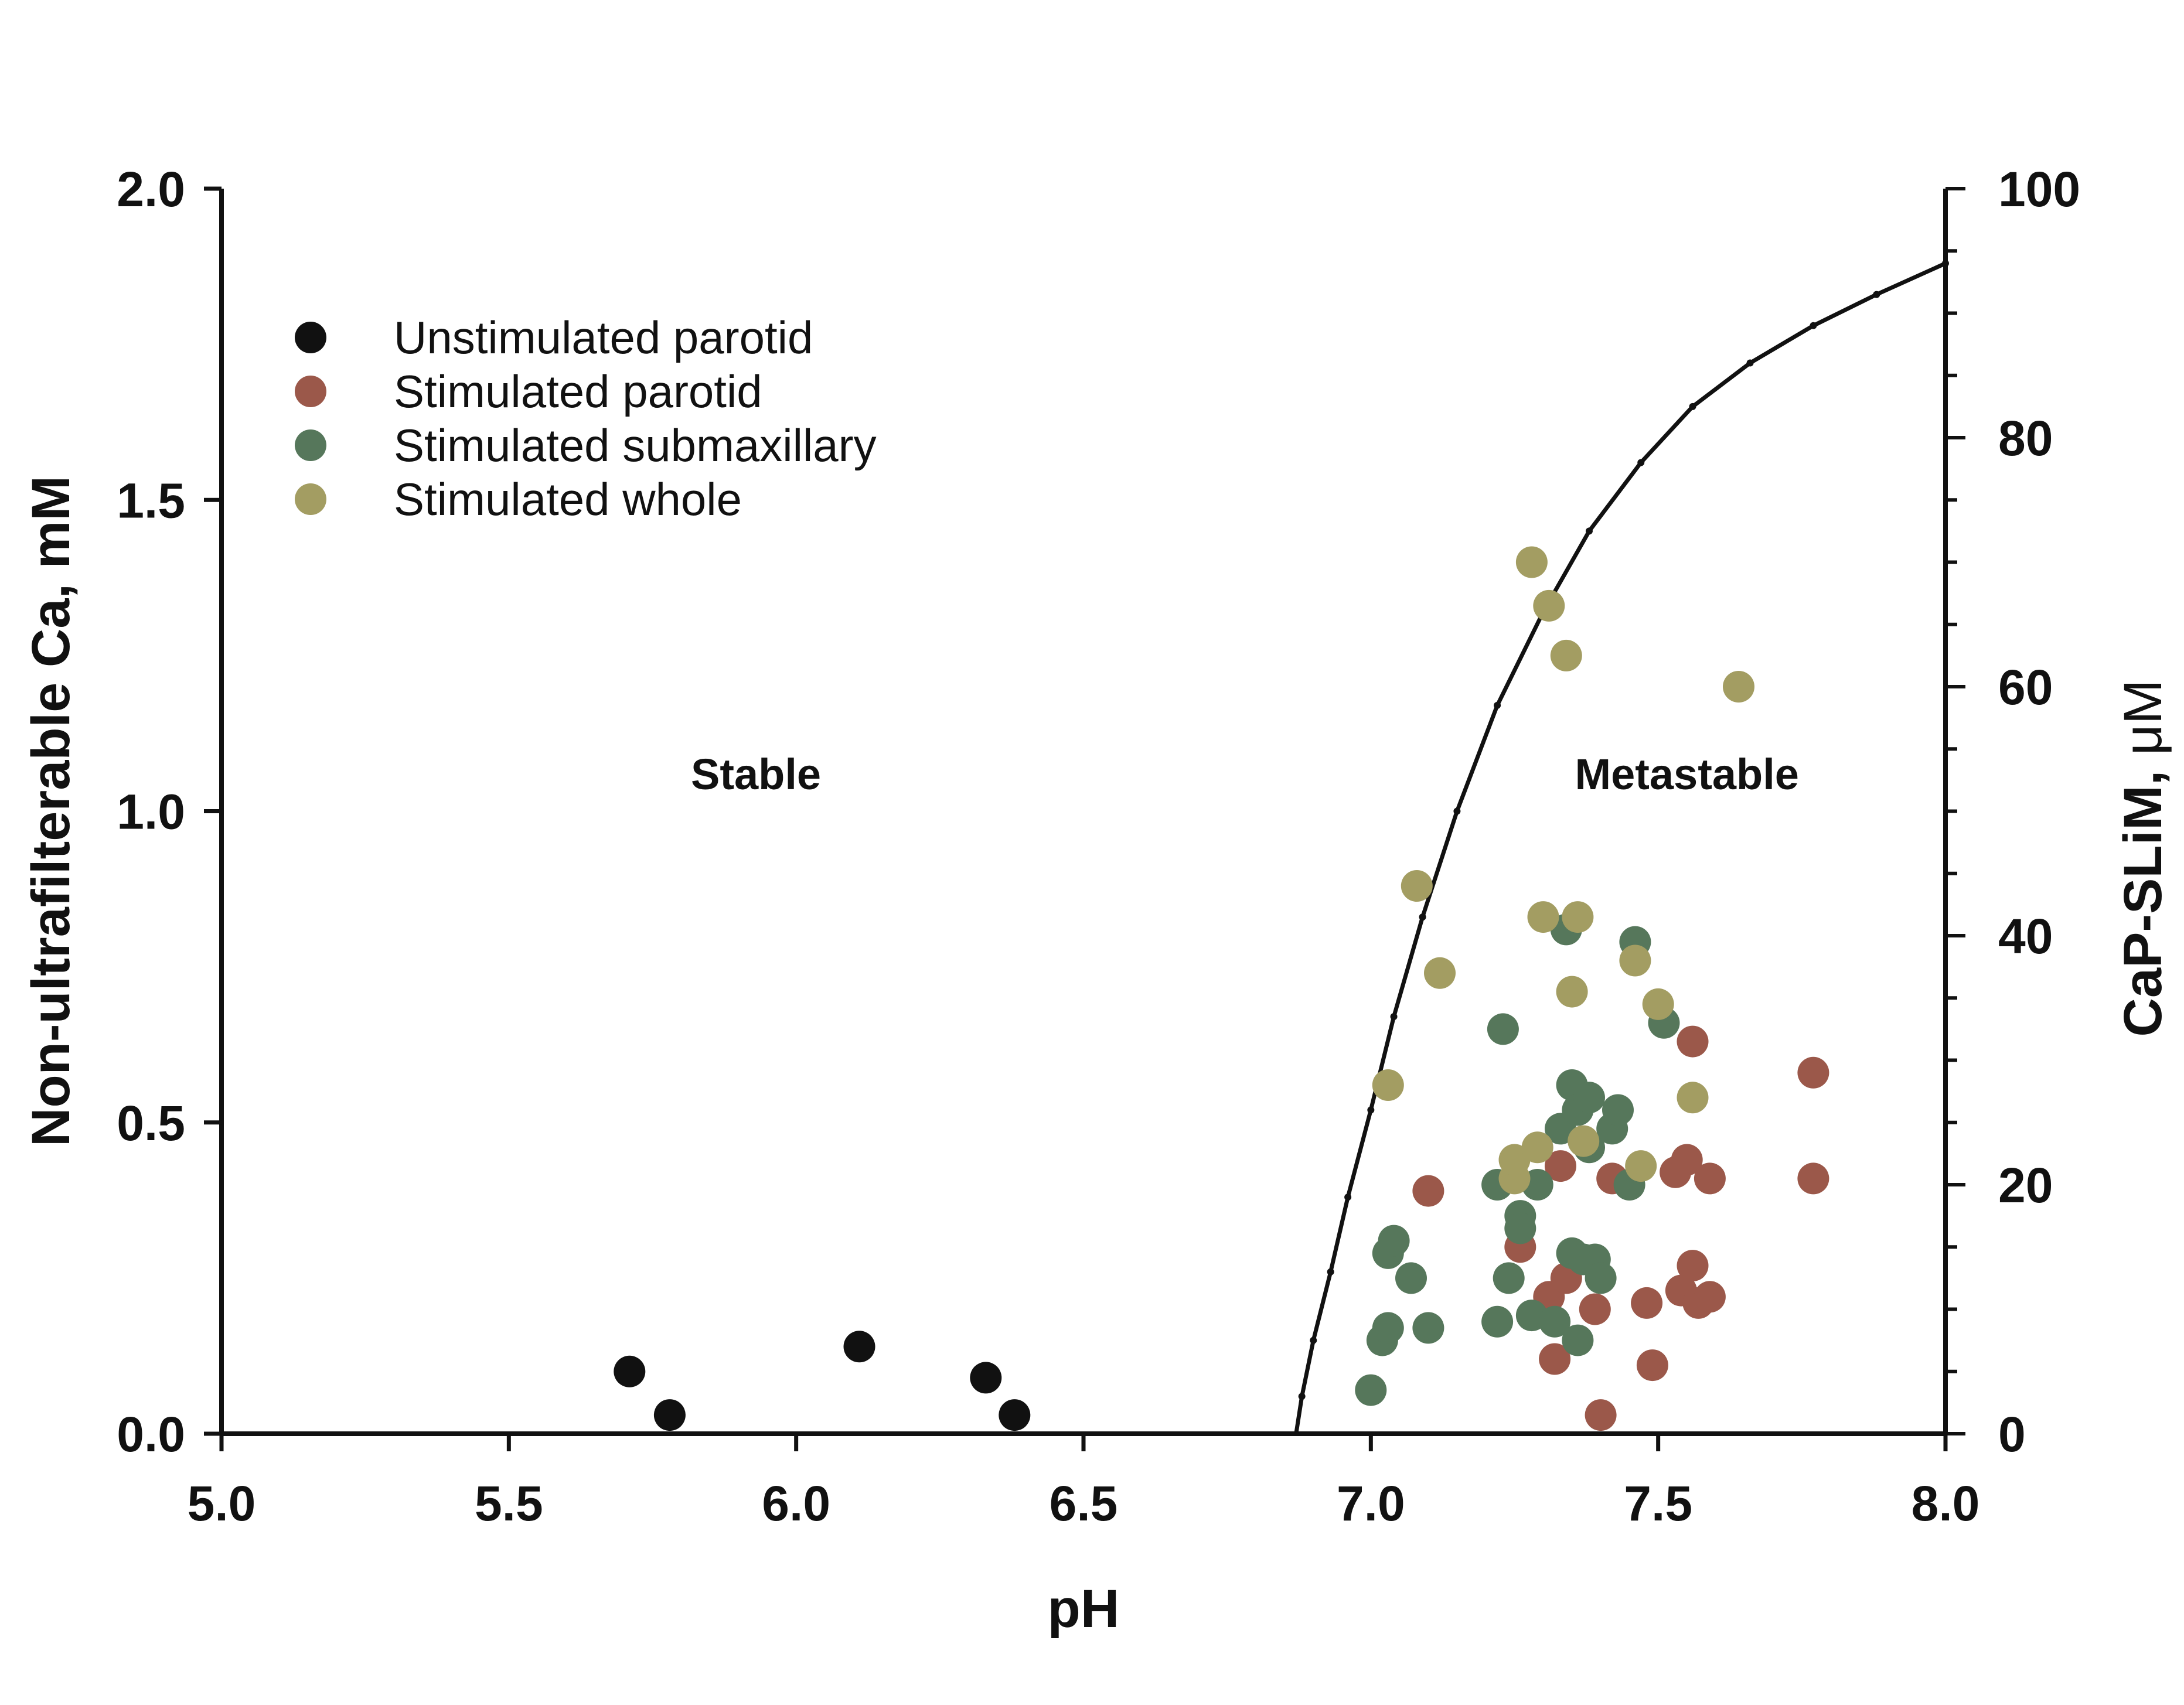 The height and width of the screenshot is (1705, 2184). I want to click on x-tick-label: 7.0, so click(1371, 1503).